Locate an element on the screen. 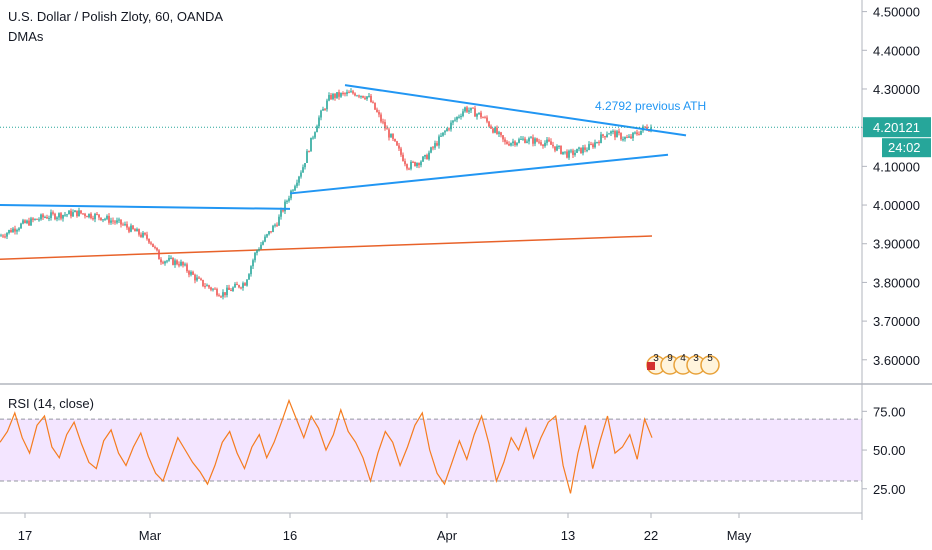 The width and height of the screenshot is (932, 550). y-tick-label: 4.40000 is located at coordinates (896, 50).